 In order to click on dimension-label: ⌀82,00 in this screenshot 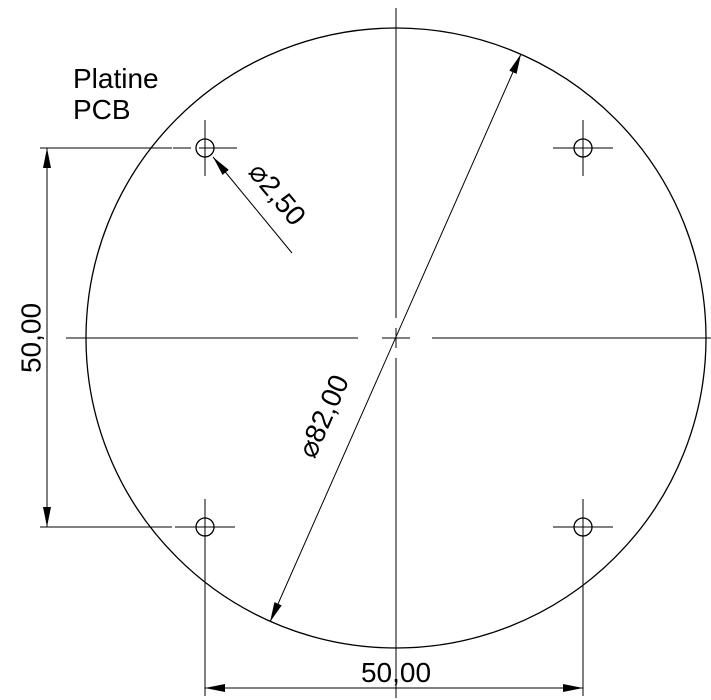, I will do `click(323, 416)`.